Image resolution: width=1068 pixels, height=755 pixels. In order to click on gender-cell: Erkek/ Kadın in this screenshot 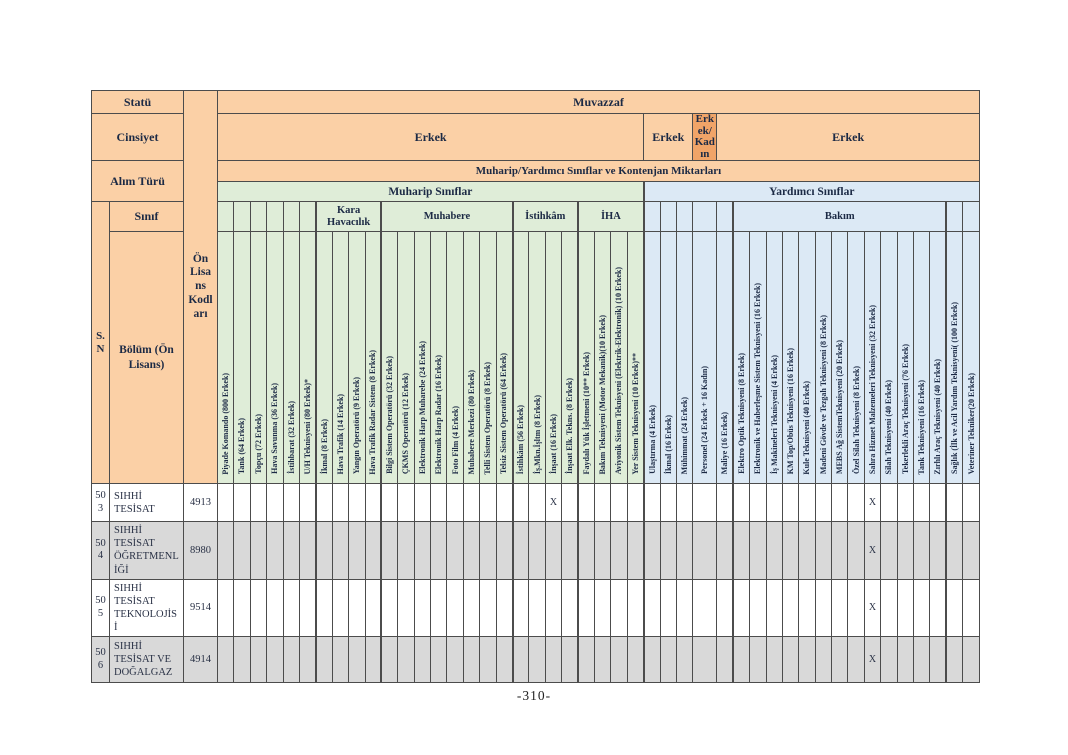, I will do `click(705, 137)`.